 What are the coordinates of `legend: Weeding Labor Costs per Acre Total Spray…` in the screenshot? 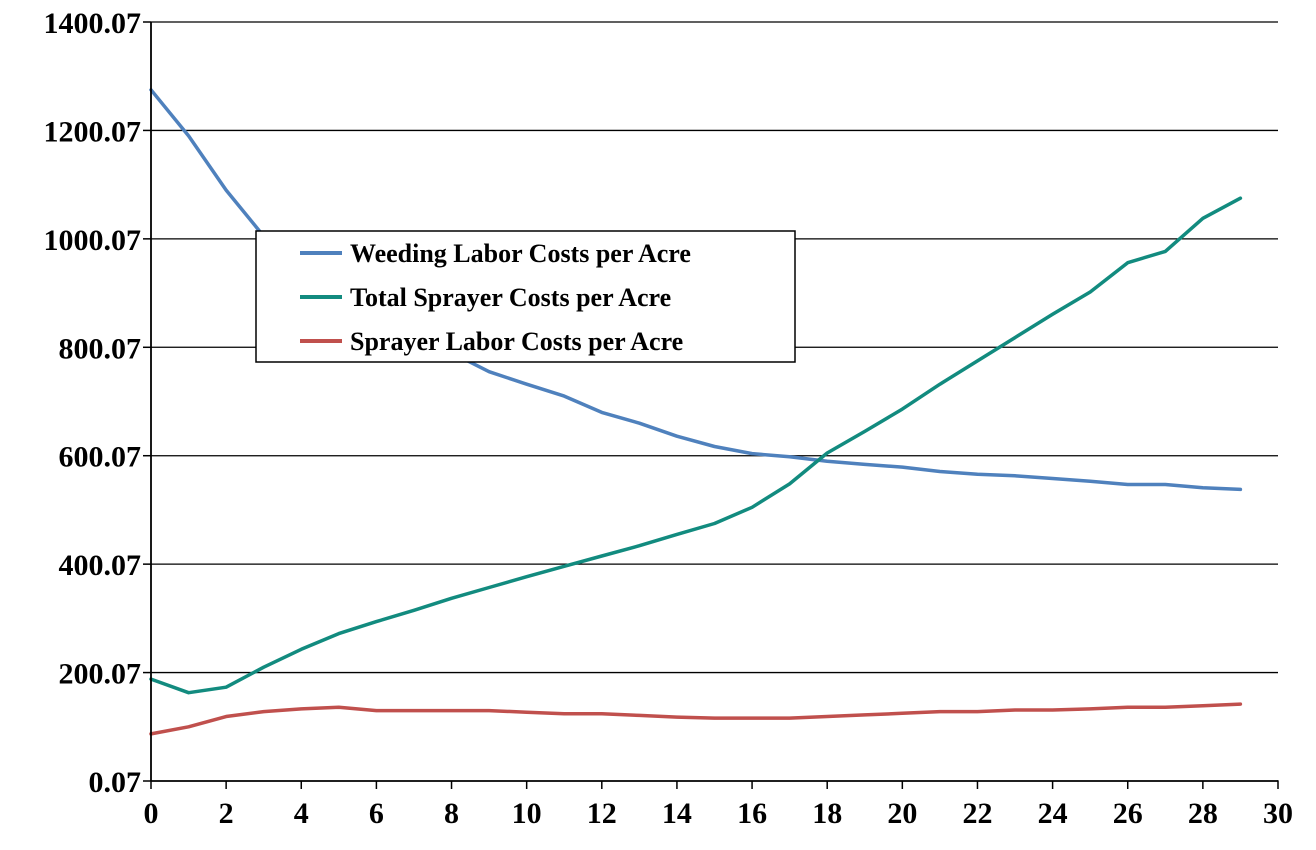 It's located at (525, 296).